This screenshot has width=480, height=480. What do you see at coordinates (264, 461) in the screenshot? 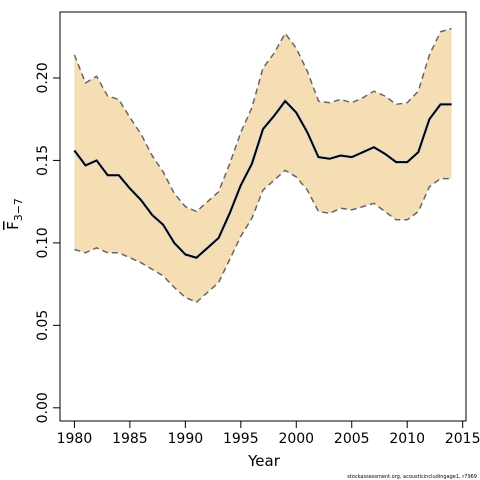
I see `x-axis-title: Year` at bounding box center [264, 461].